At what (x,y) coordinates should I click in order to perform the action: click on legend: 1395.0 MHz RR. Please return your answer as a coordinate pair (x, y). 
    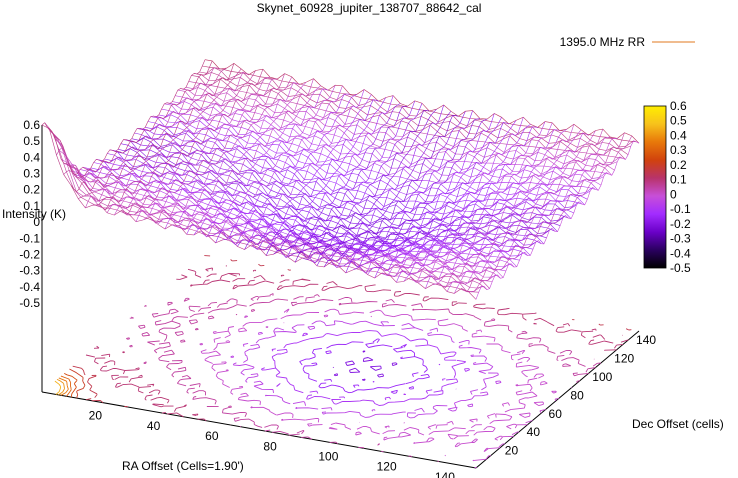
    Looking at the image, I should click on (627, 42).